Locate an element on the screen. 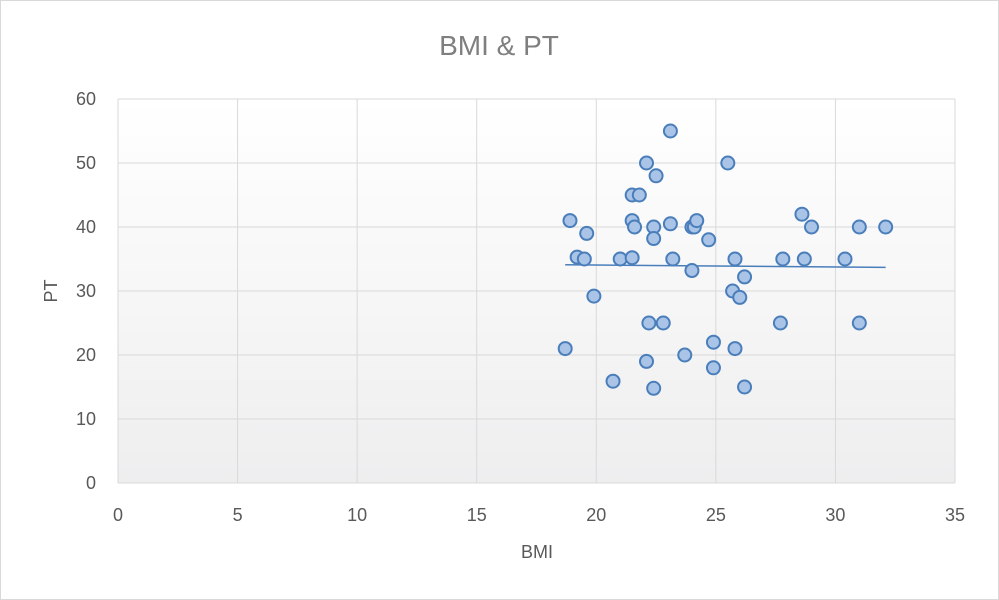 The image size is (999, 600). x-tick-label: 10 is located at coordinates (357, 515).